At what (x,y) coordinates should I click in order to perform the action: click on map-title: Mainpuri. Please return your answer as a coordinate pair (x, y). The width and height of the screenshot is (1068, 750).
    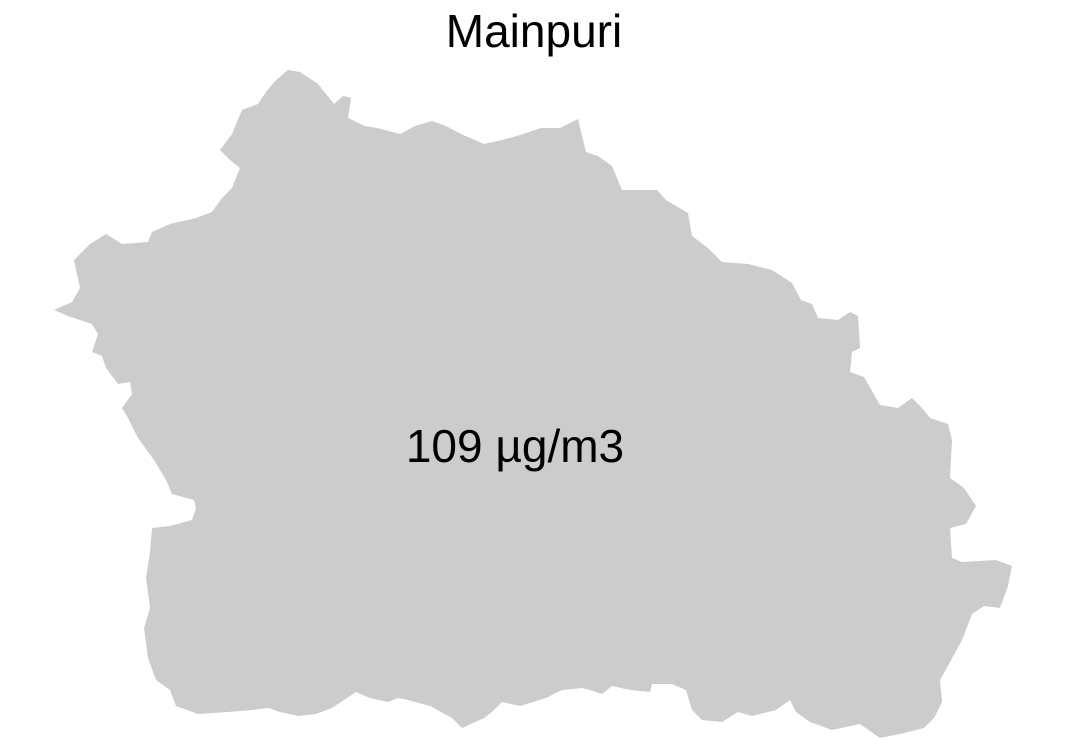
    Looking at the image, I should click on (534, 31).